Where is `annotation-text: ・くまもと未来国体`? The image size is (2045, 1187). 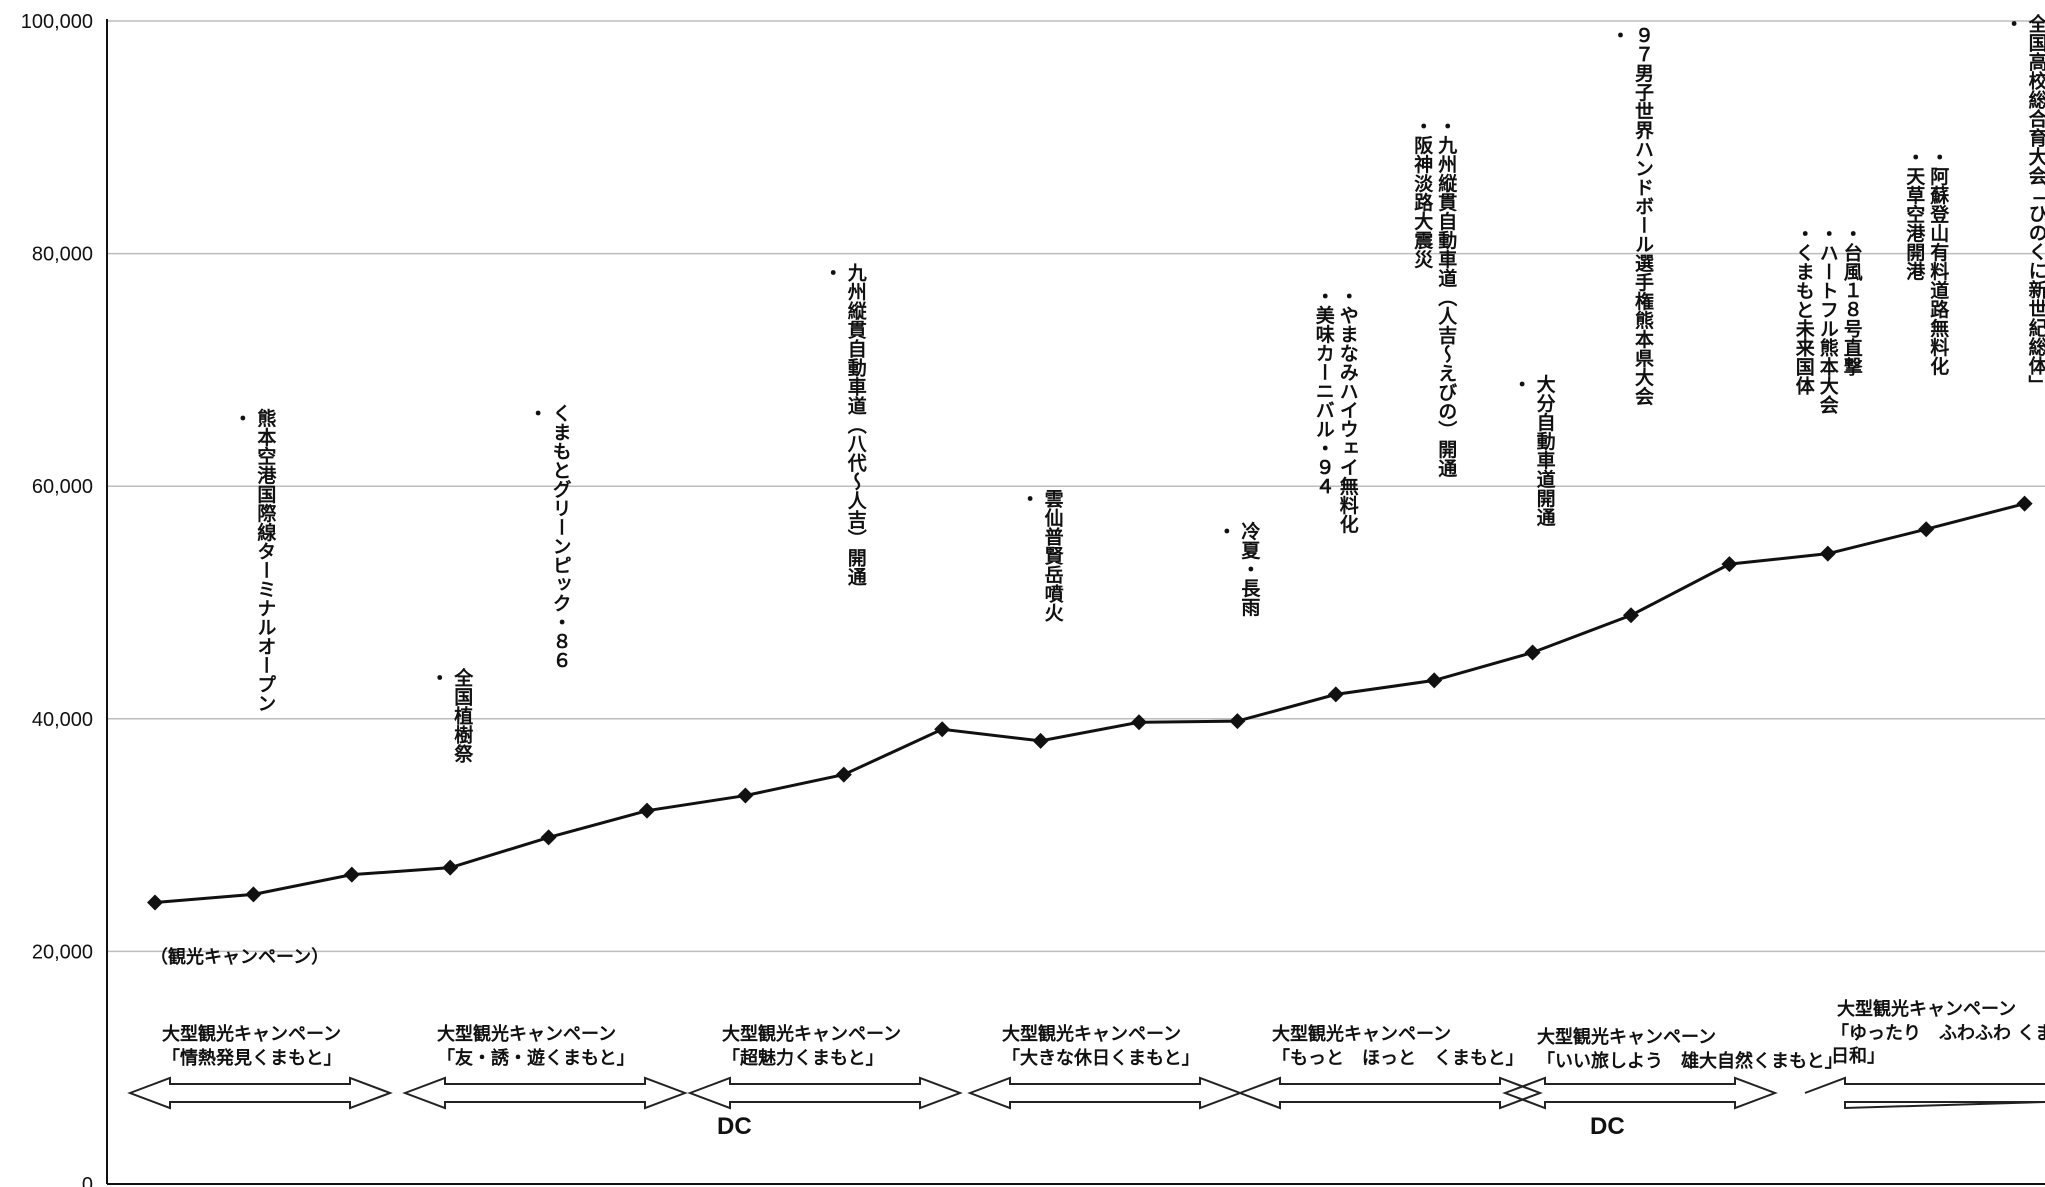 annotation-text: ・くまもと未来国体 is located at coordinates (1804, 310).